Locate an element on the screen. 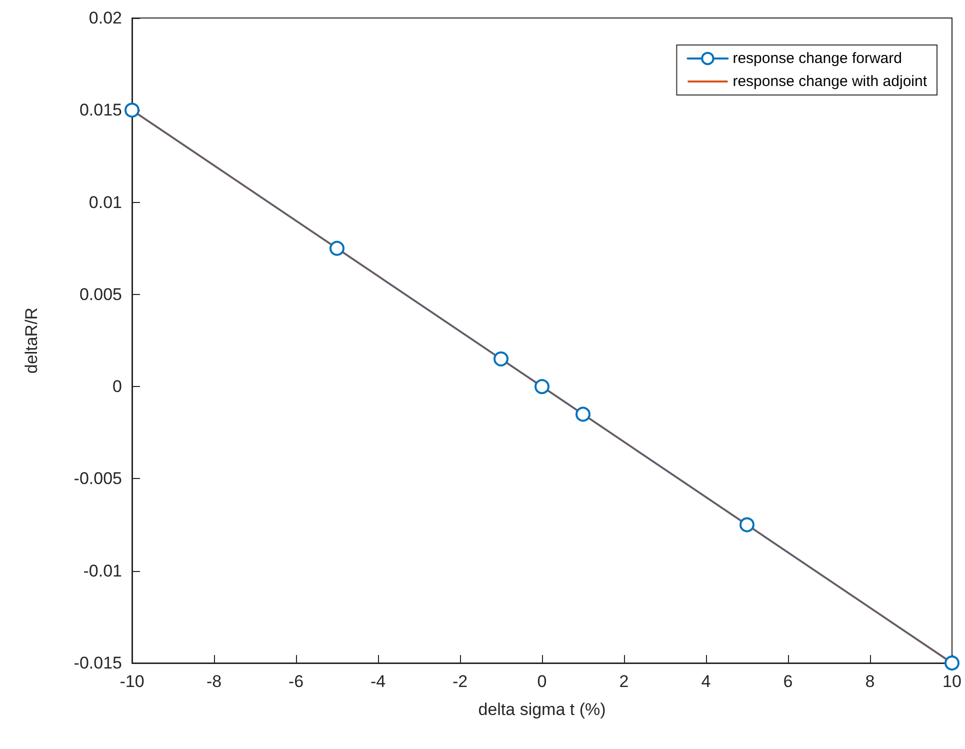 The image size is (965, 749). y-tick-label: 0 is located at coordinates (117, 386).